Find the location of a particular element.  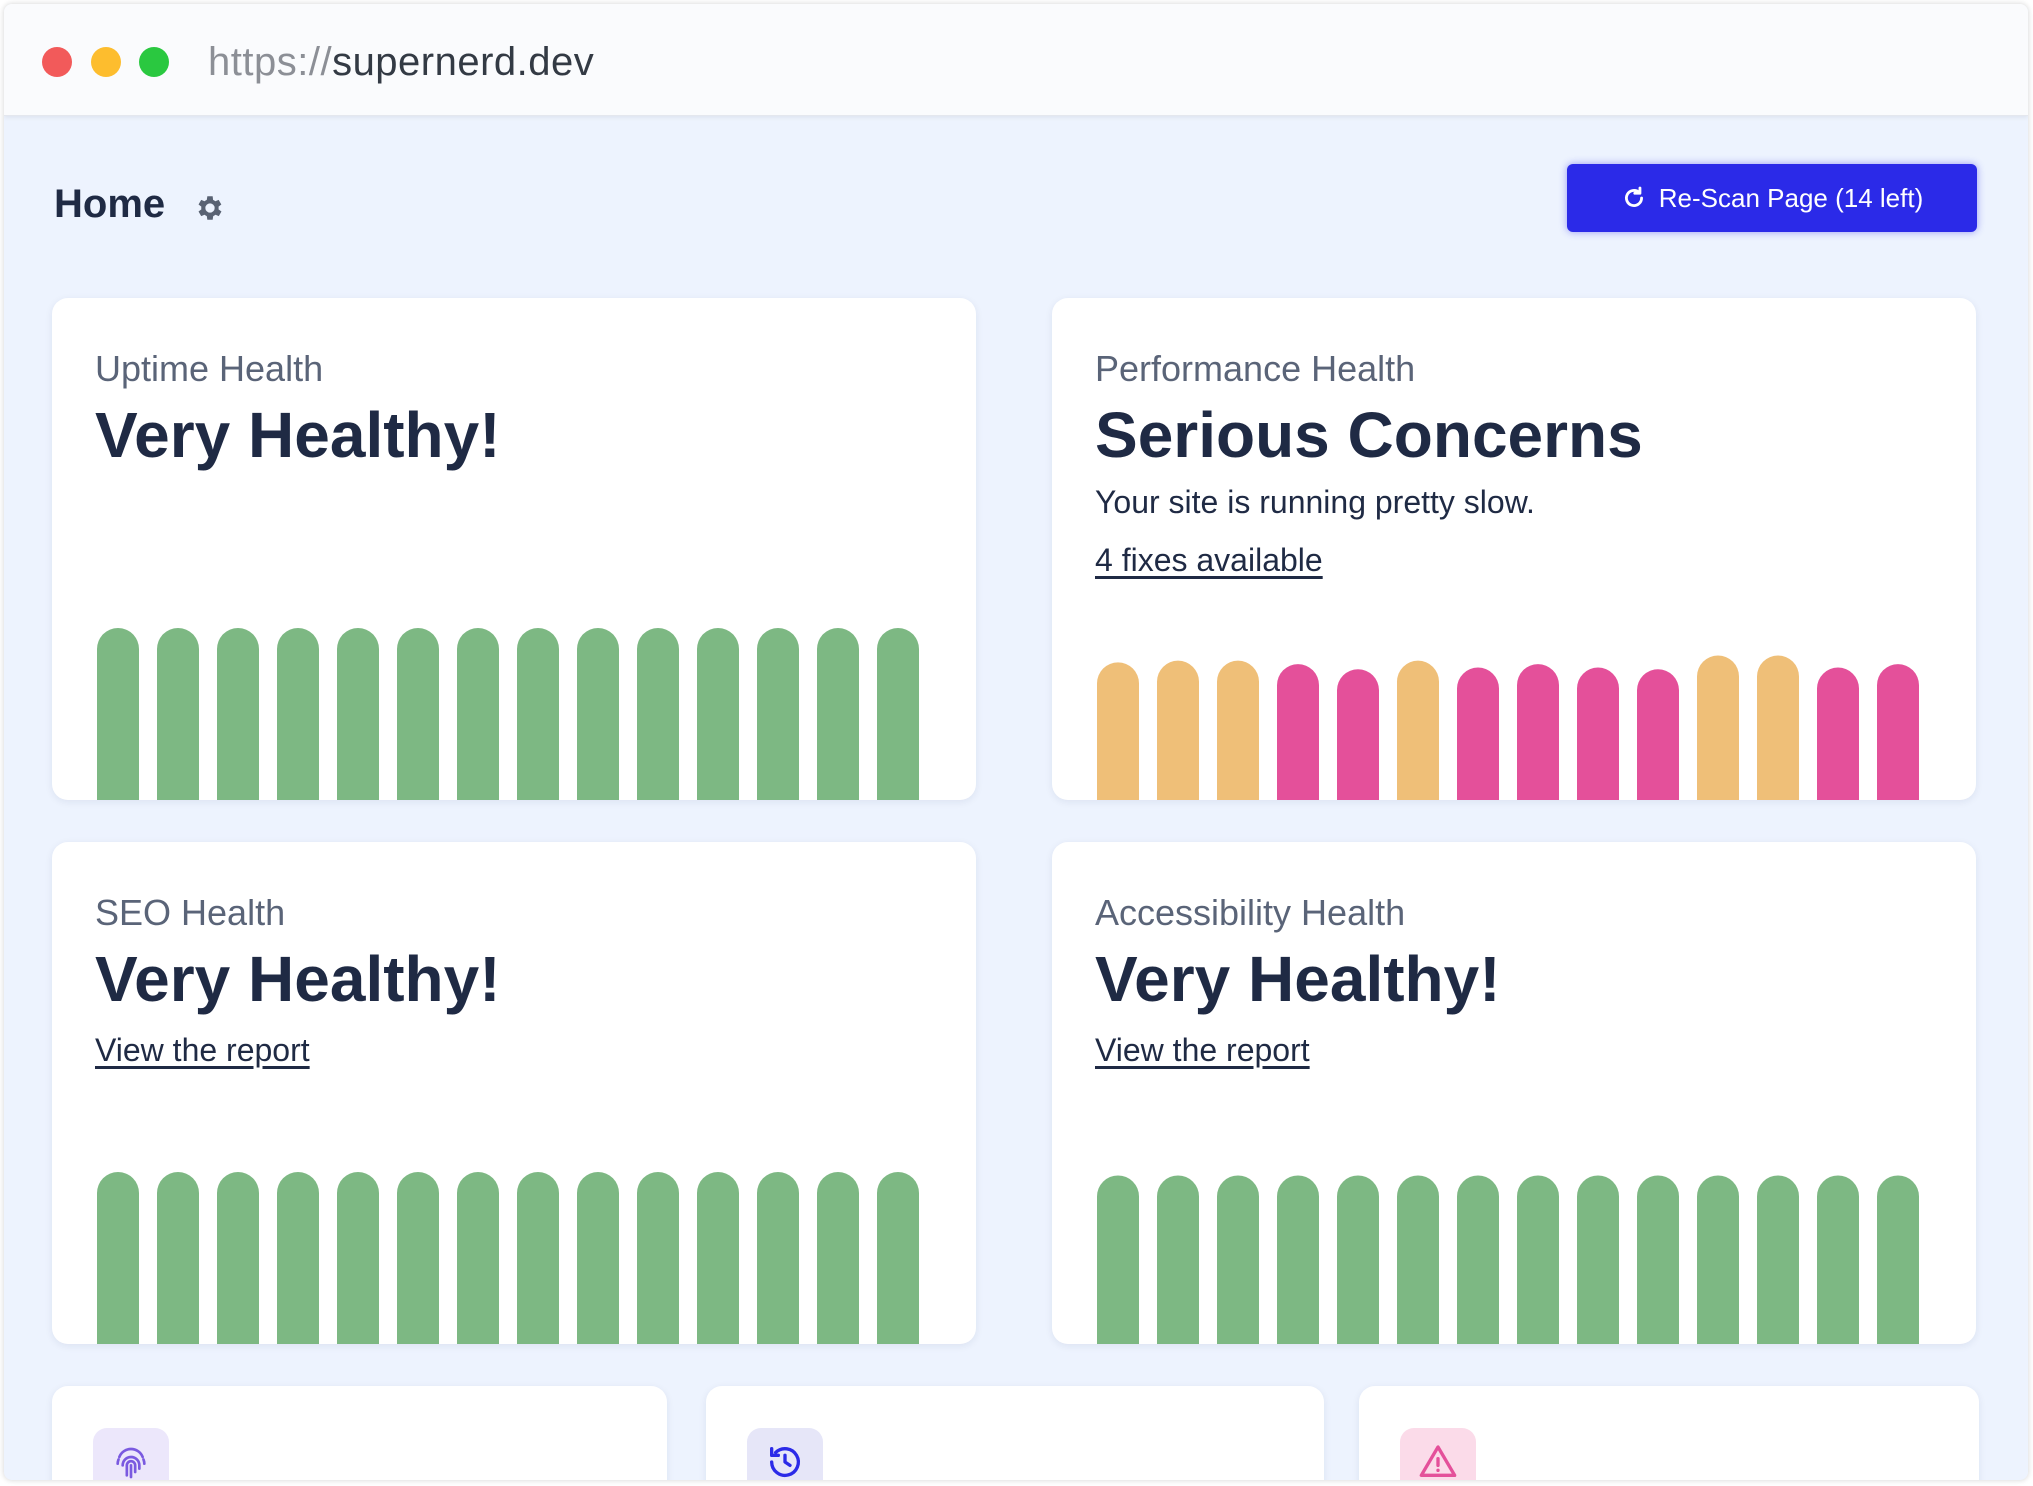

page-title: Home is located at coordinates (110, 204).